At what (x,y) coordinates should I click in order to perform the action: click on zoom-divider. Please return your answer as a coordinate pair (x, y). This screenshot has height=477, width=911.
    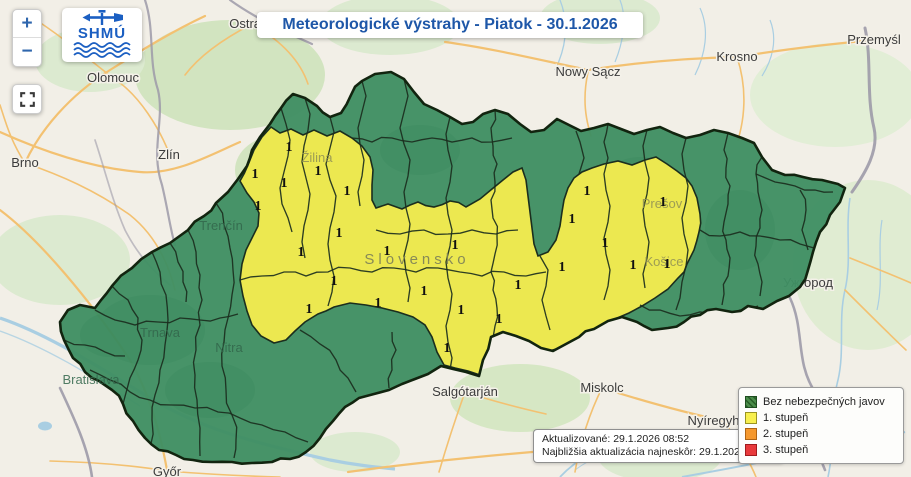
    Looking at the image, I should click on (27, 37).